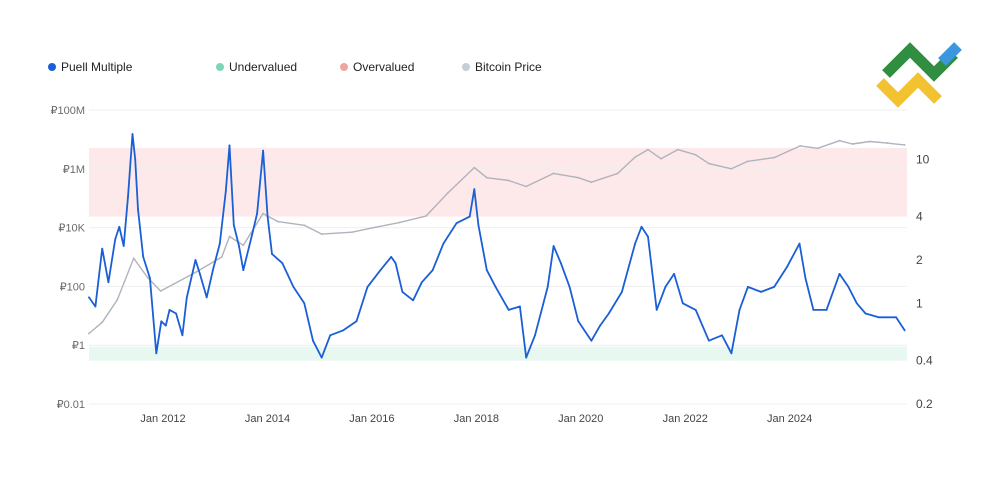 This screenshot has width=1000, height=500. Describe the element at coordinates (256, 67) in the screenshot. I see `legend-item-undervalued: Undervalued` at that location.